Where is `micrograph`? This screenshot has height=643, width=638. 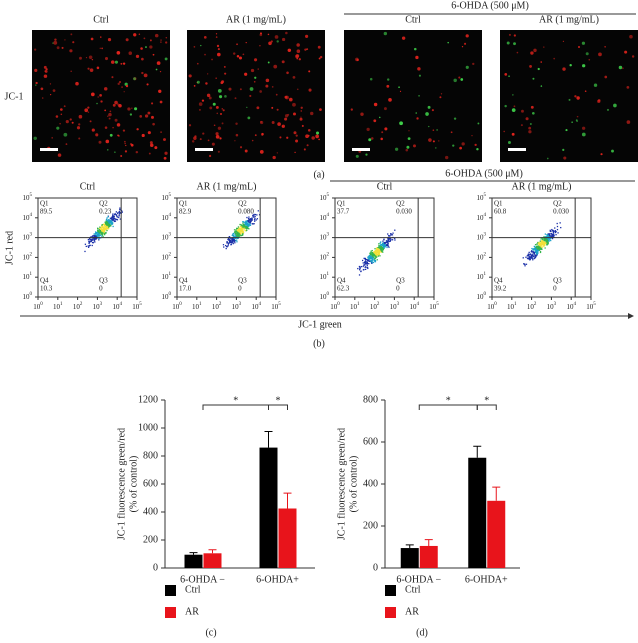
micrograph is located at coordinates (569, 96).